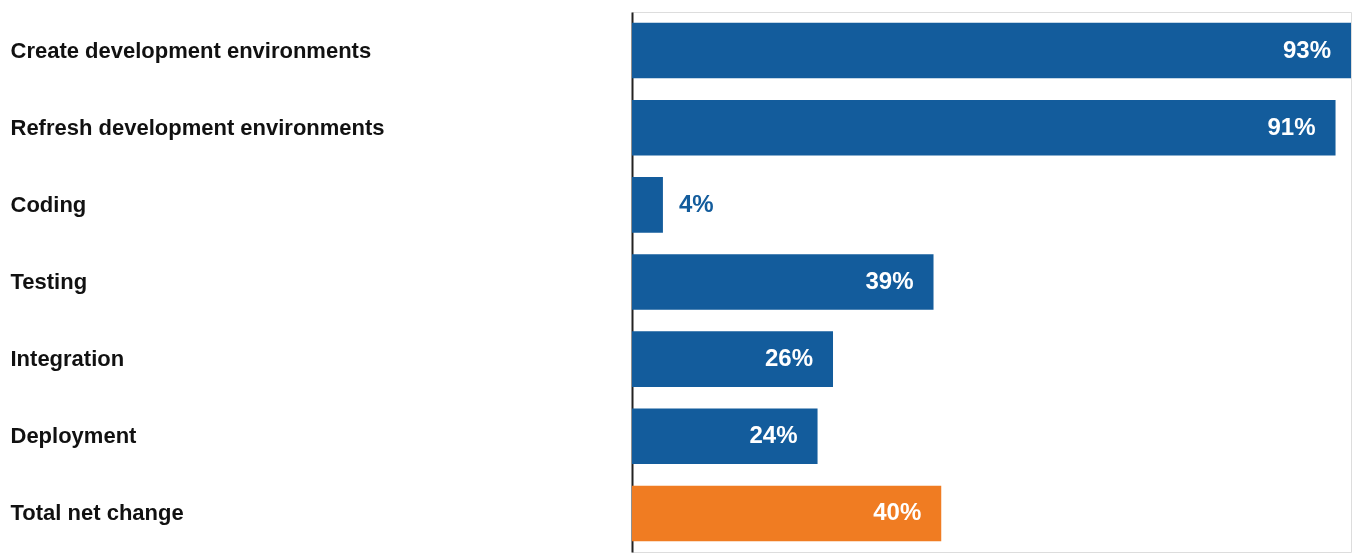 The width and height of the screenshot is (1353, 558). What do you see at coordinates (67, 359) in the screenshot?
I see `y-tick-label: Integration` at bounding box center [67, 359].